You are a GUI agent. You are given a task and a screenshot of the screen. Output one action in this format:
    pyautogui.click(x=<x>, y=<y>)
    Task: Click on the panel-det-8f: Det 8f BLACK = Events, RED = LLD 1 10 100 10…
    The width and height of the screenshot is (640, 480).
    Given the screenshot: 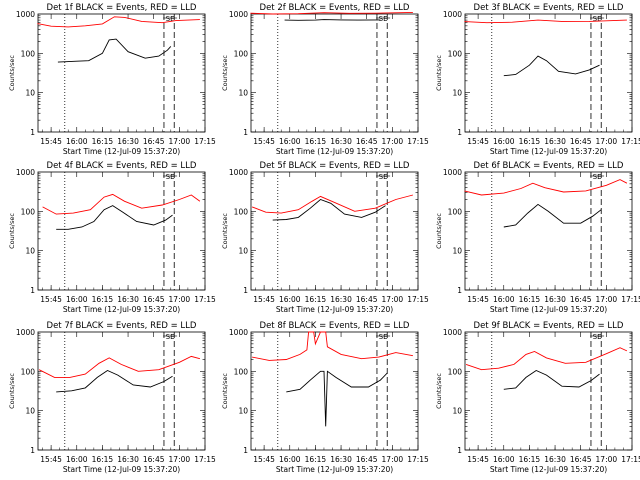 What is the action you would take?
    pyautogui.click(x=325, y=397)
    